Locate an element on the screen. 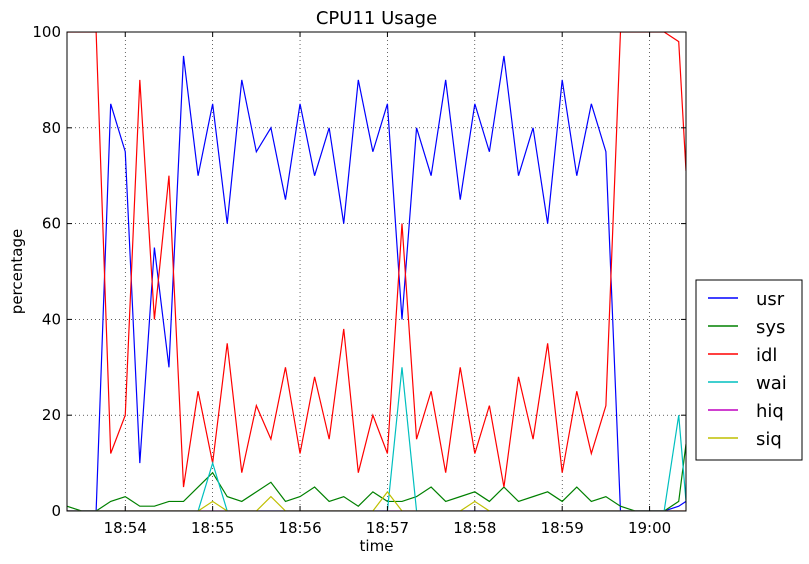 This screenshot has width=809, height=564. x-tick-label: 18:58 is located at coordinates (474, 528).